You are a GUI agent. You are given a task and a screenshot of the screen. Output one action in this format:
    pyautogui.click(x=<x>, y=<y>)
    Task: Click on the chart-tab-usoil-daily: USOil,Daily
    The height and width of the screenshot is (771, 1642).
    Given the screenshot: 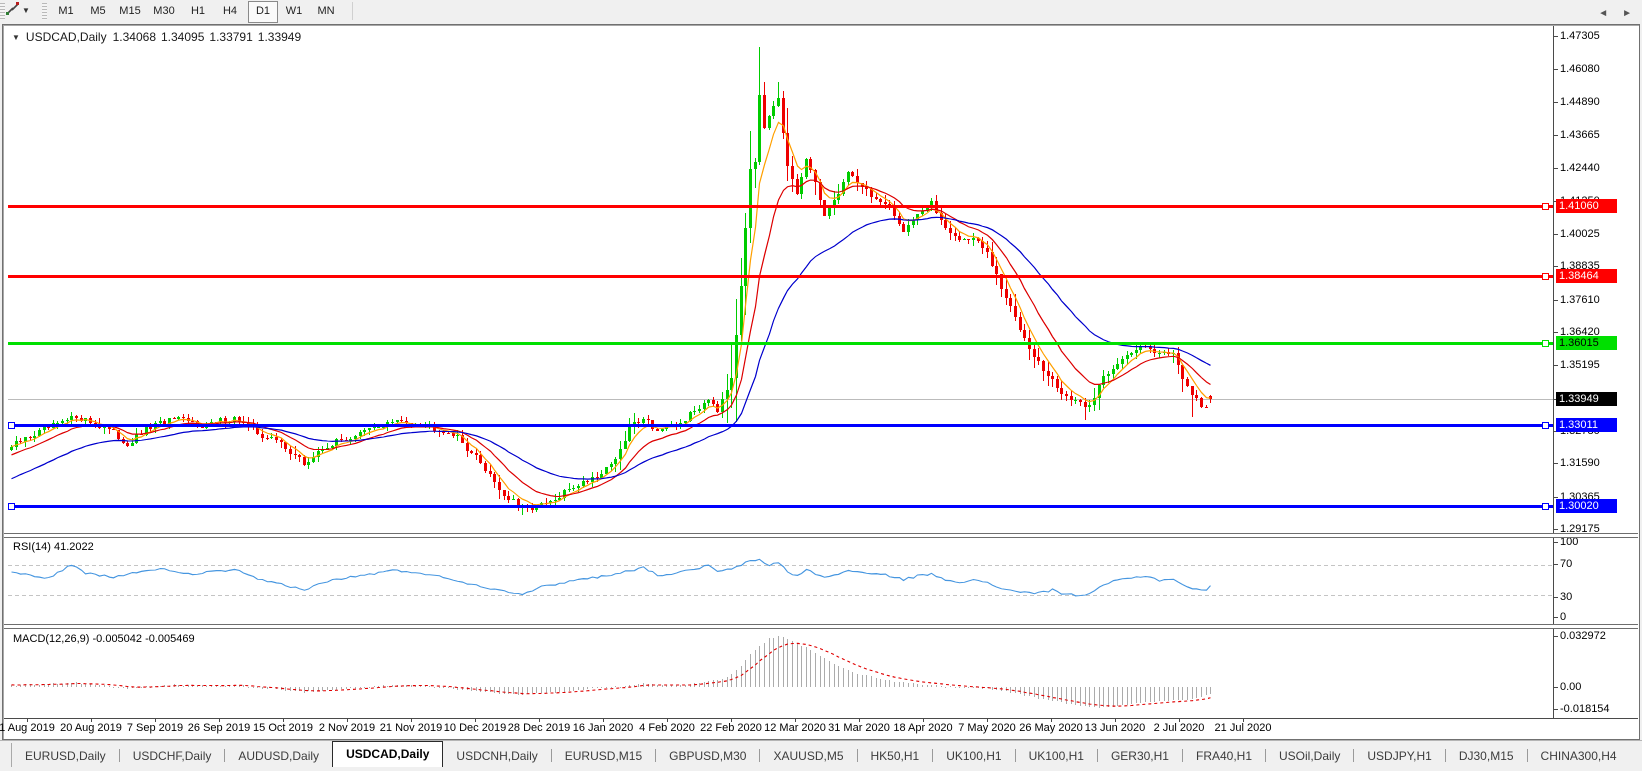 What is the action you would take?
    pyautogui.click(x=1310, y=756)
    